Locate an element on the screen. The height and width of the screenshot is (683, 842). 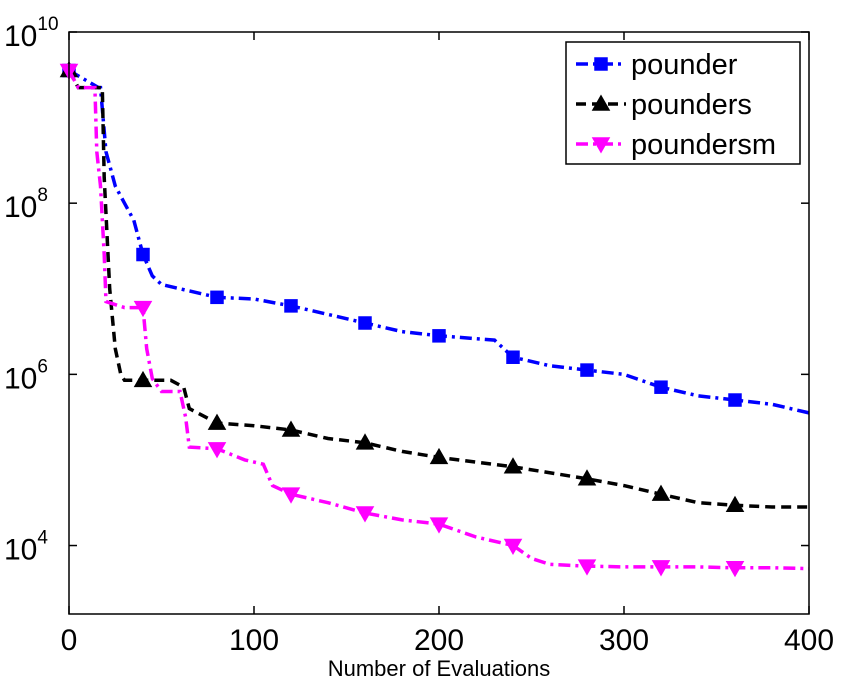
legend-entry-pounders: pounders is located at coordinates (664, 105).